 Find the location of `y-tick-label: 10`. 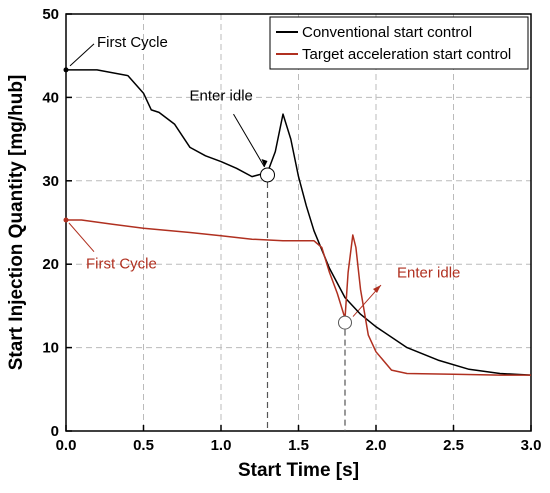

y-tick-label: 10 is located at coordinates (50, 348).